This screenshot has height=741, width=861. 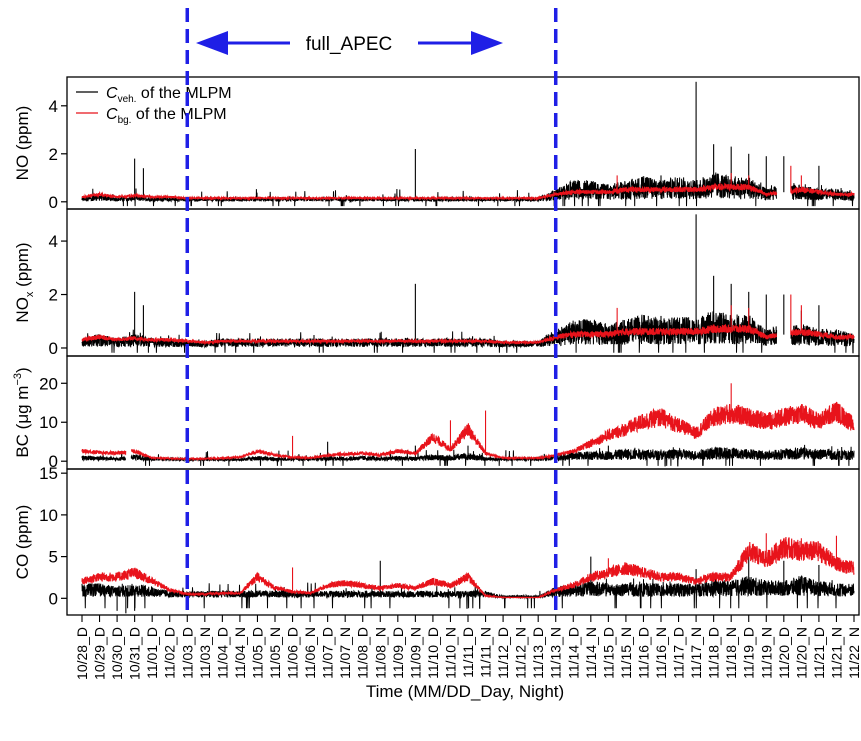 What do you see at coordinates (293, 653) in the screenshot?
I see `x-tick-label: 11/06_D` at bounding box center [293, 653].